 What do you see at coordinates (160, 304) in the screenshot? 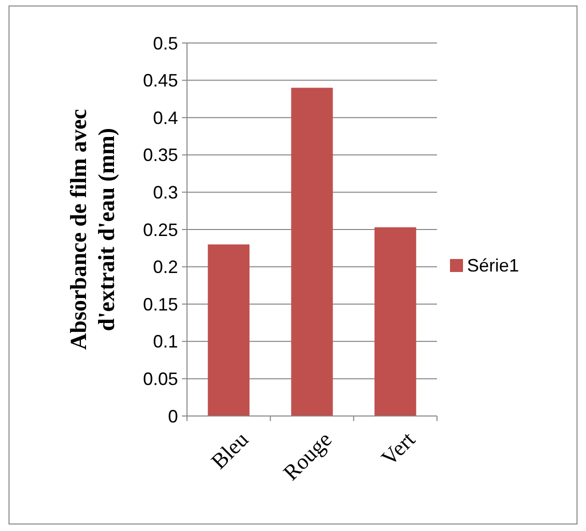
I see `y-tick-label: 0.15` at bounding box center [160, 304].